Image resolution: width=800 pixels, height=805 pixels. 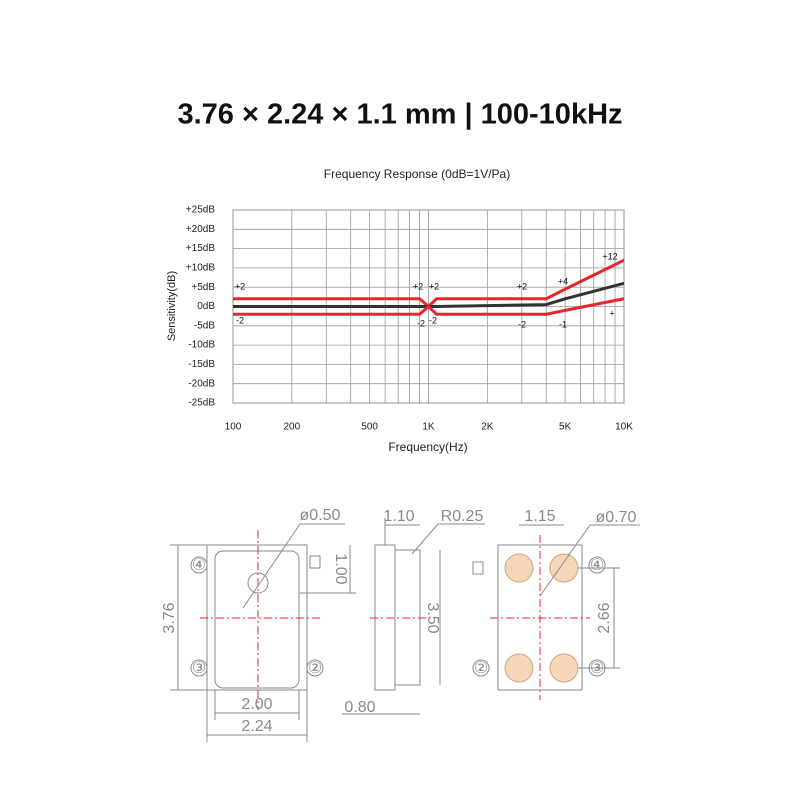 I want to click on dim-label: 3.76, so click(x=169, y=617).